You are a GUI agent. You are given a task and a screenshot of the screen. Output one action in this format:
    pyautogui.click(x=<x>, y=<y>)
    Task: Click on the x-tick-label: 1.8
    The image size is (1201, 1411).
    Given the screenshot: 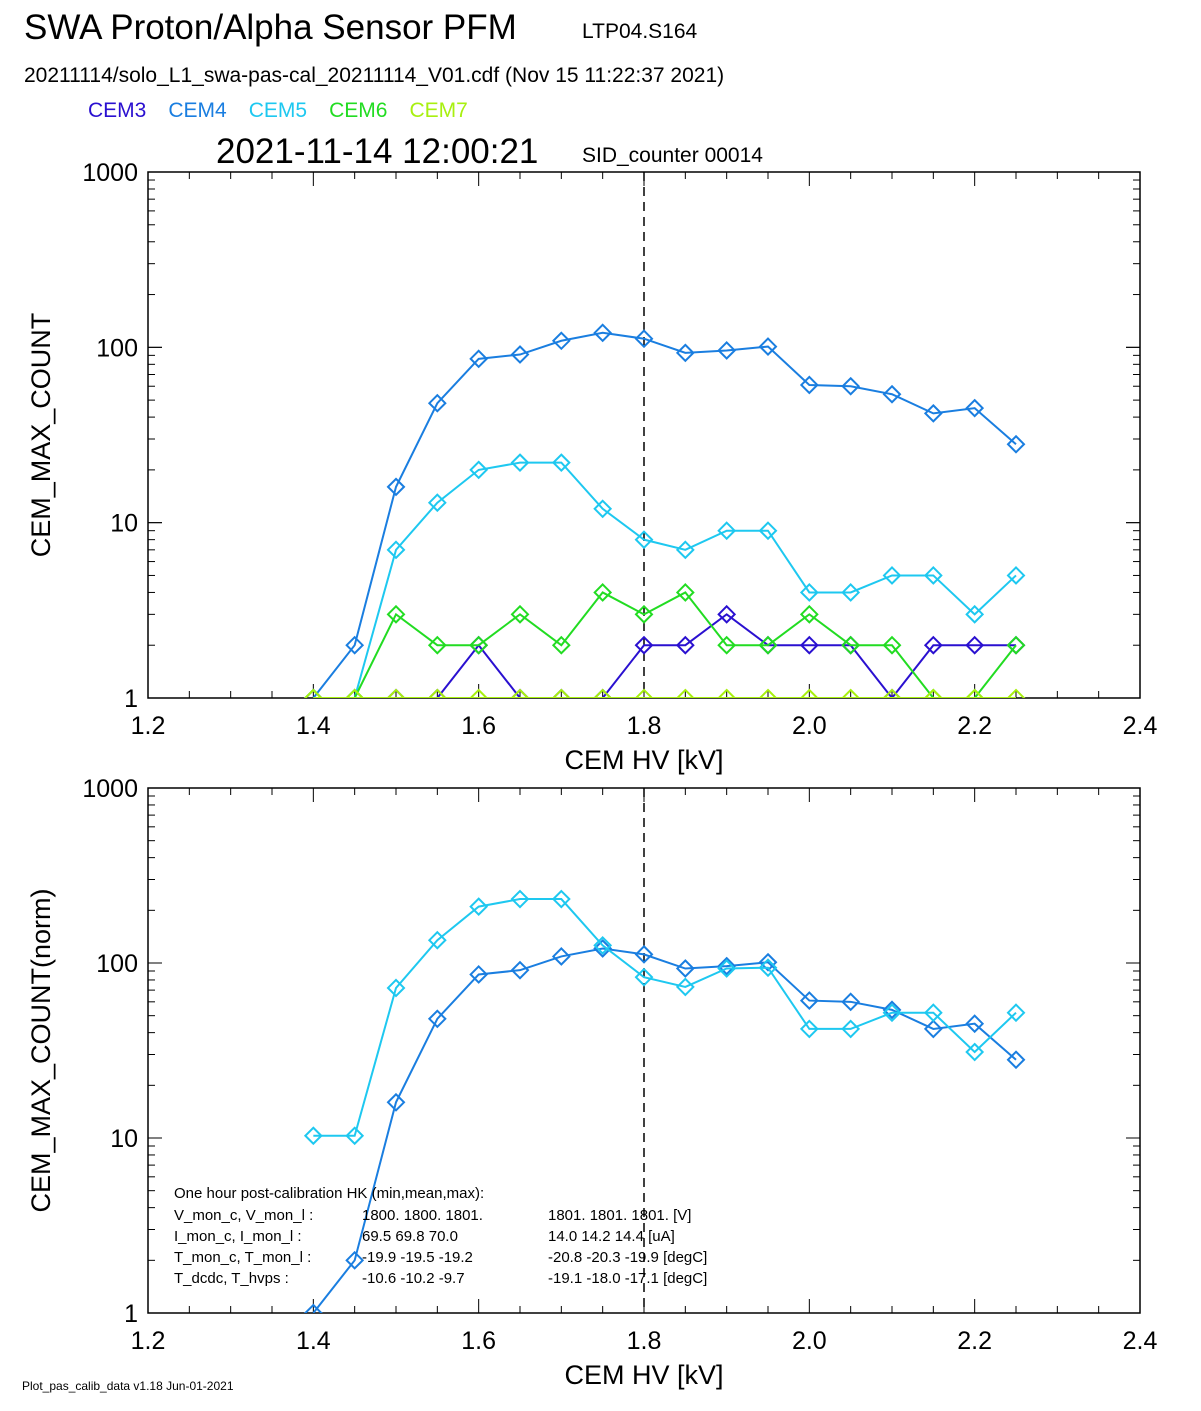 What is the action you would take?
    pyautogui.click(x=644, y=726)
    